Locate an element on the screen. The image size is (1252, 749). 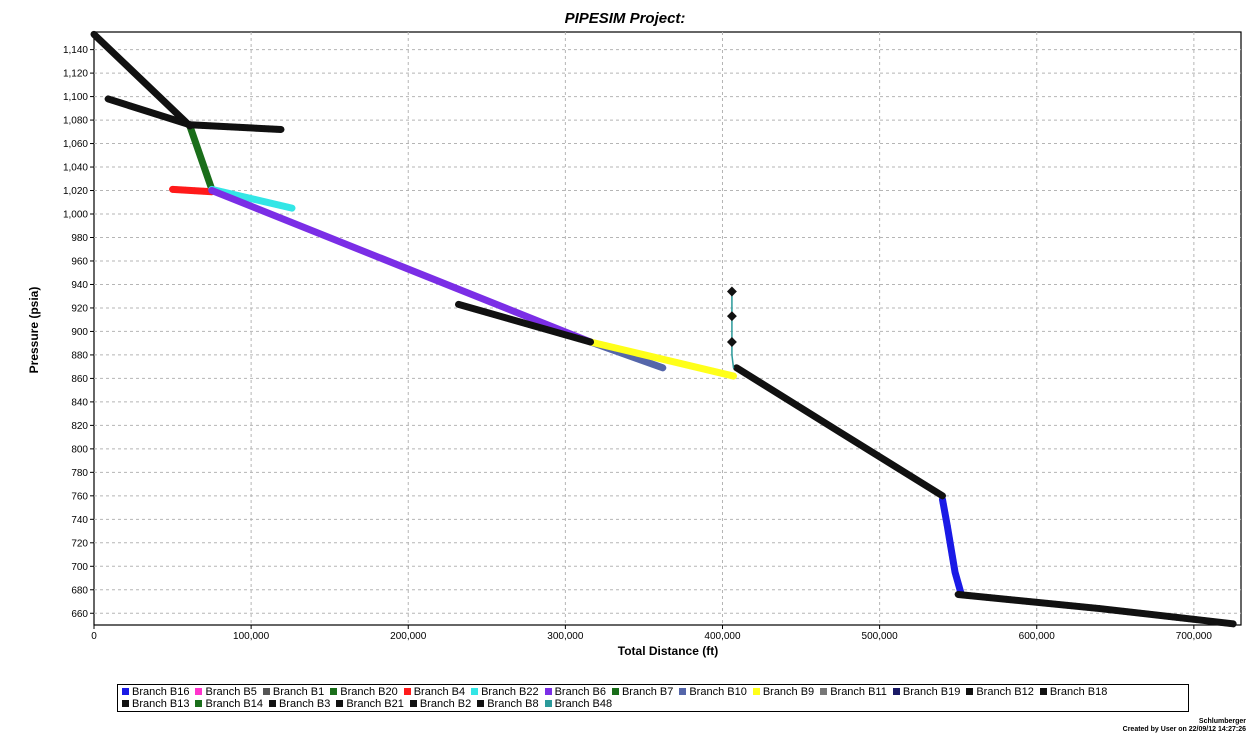
legend-label: Branch B6 is located at coordinates (580, 692).